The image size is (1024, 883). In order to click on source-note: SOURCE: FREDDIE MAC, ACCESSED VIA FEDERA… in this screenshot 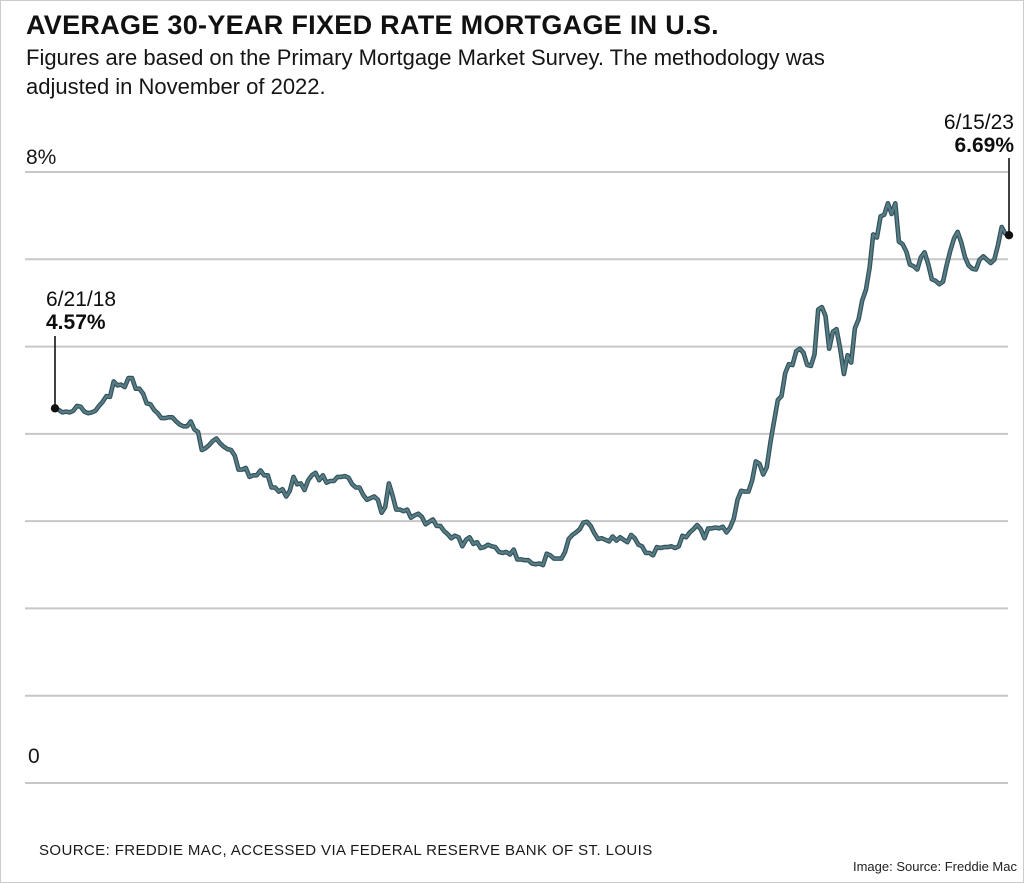, I will do `click(346, 850)`.